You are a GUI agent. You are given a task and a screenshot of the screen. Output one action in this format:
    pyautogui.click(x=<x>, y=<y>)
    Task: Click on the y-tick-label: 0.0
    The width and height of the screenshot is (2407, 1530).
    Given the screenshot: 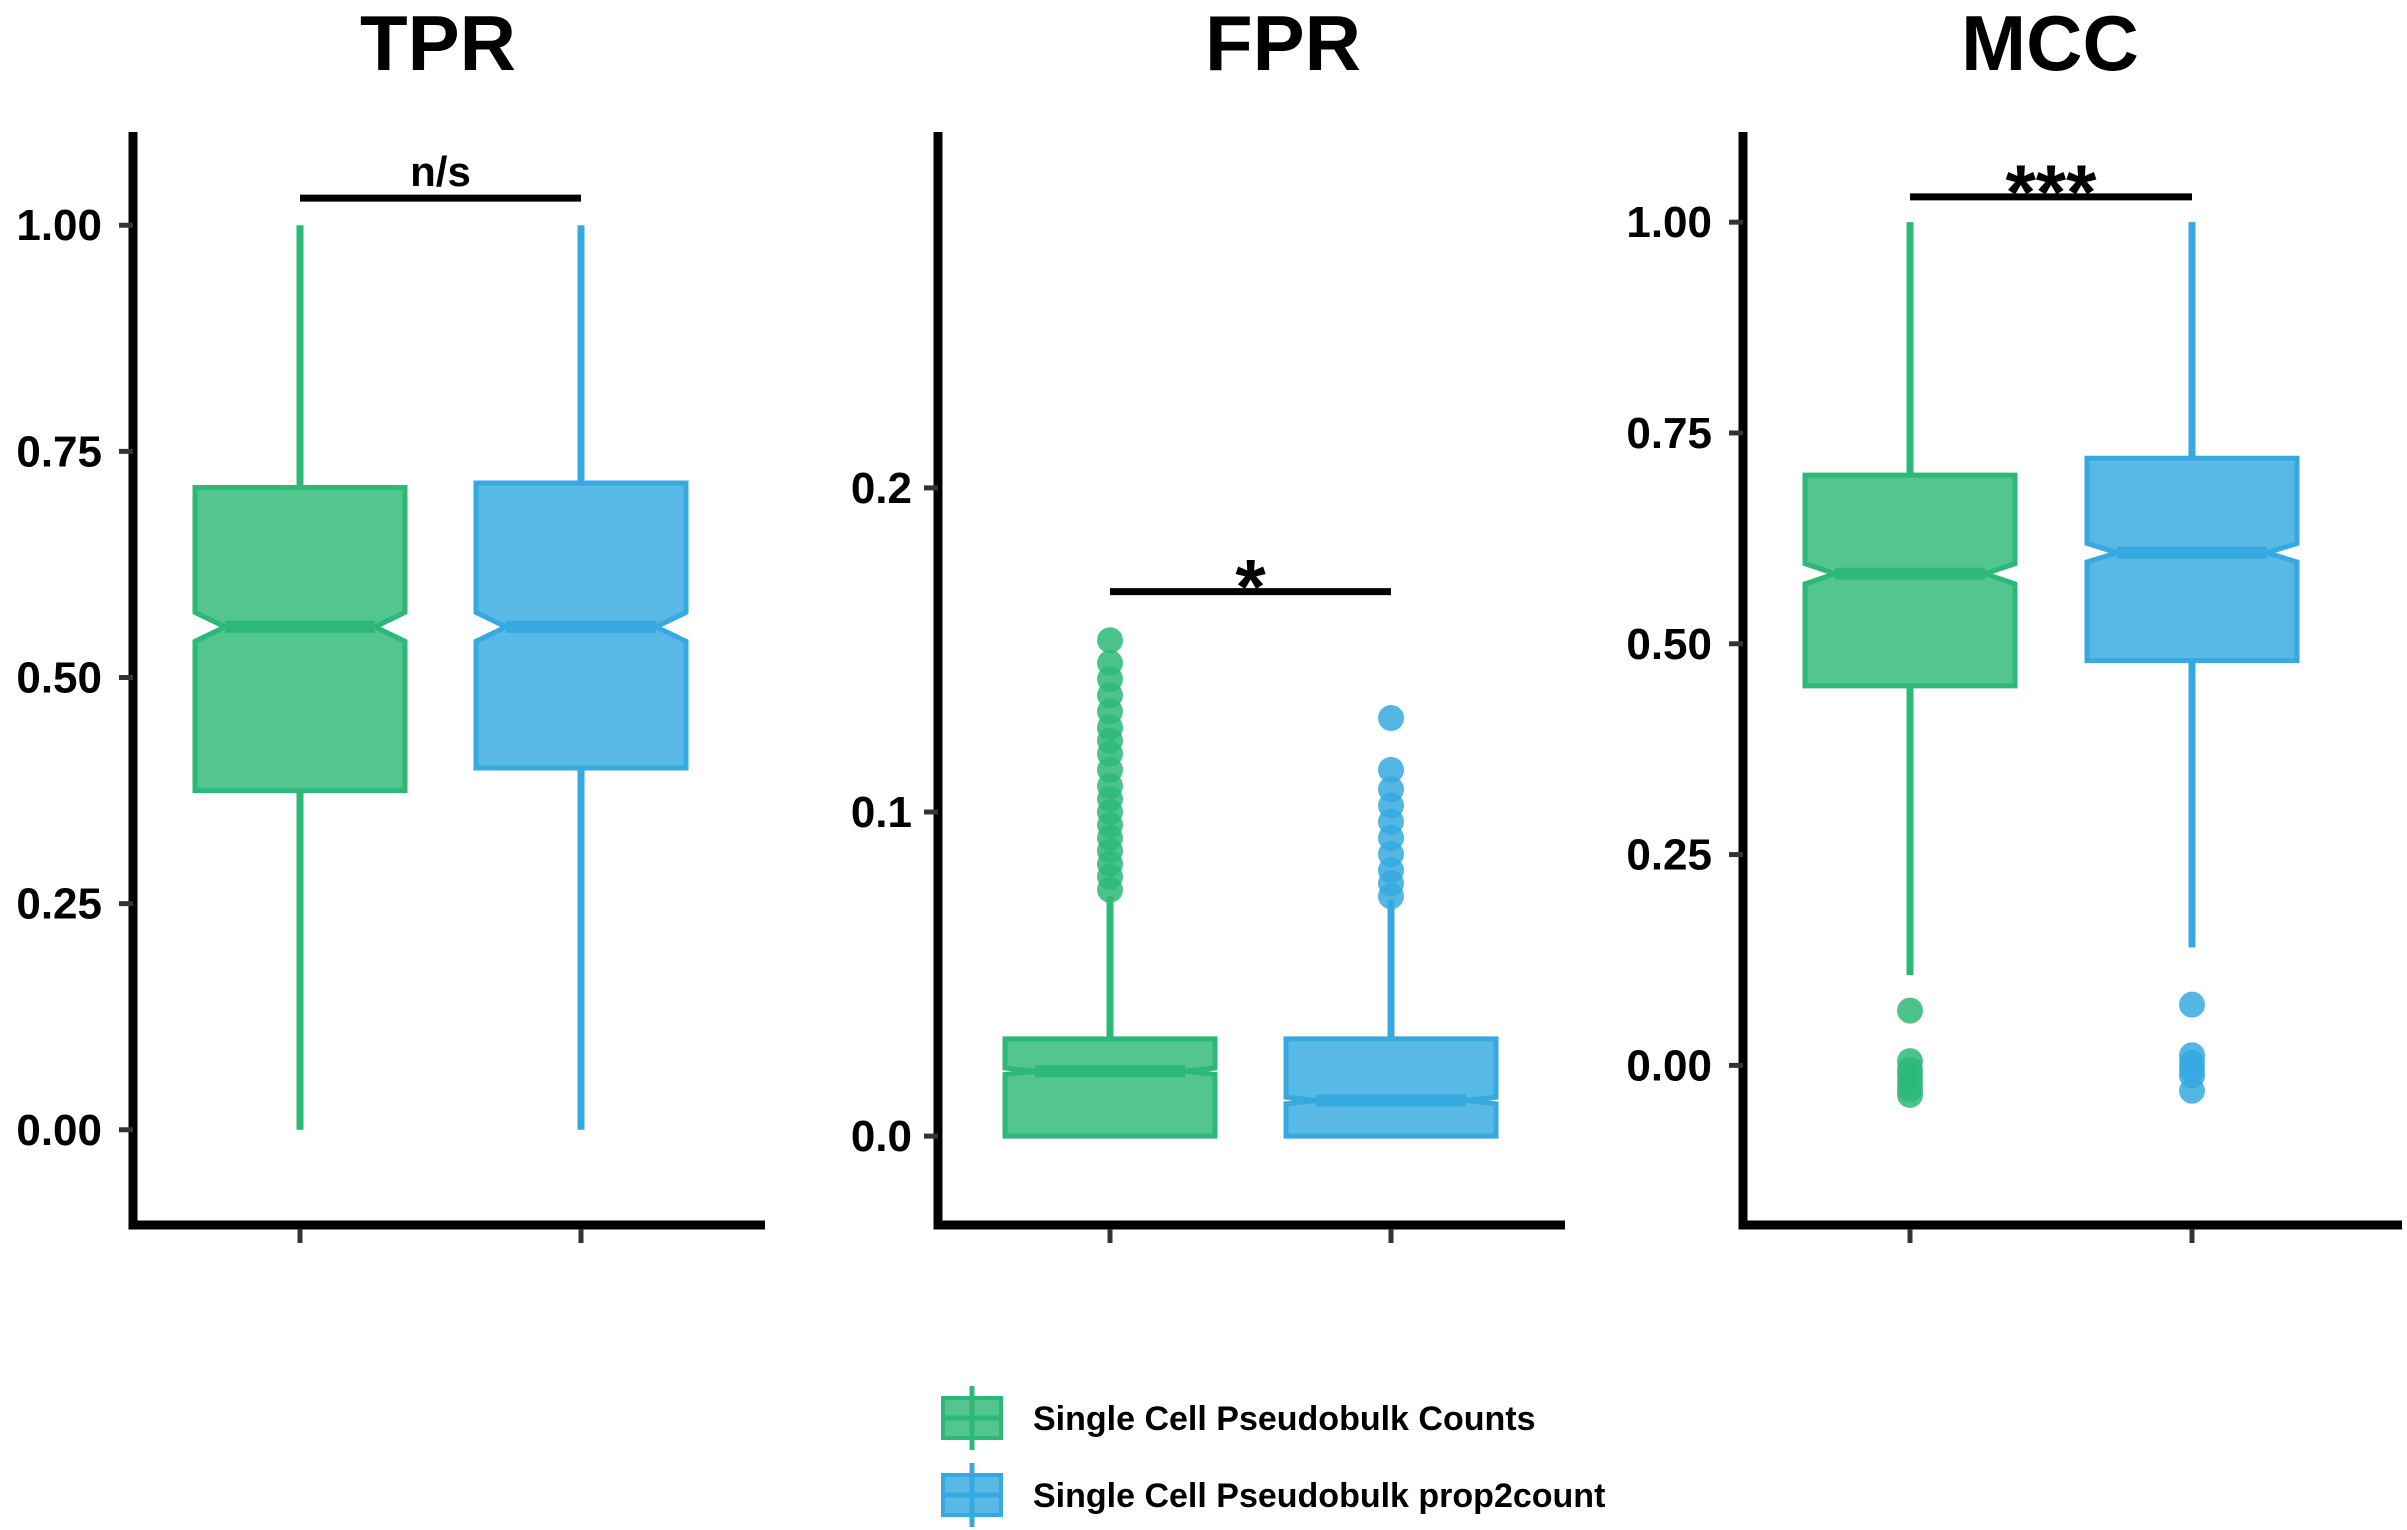 What is the action you would take?
    pyautogui.click(x=881, y=1136)
    